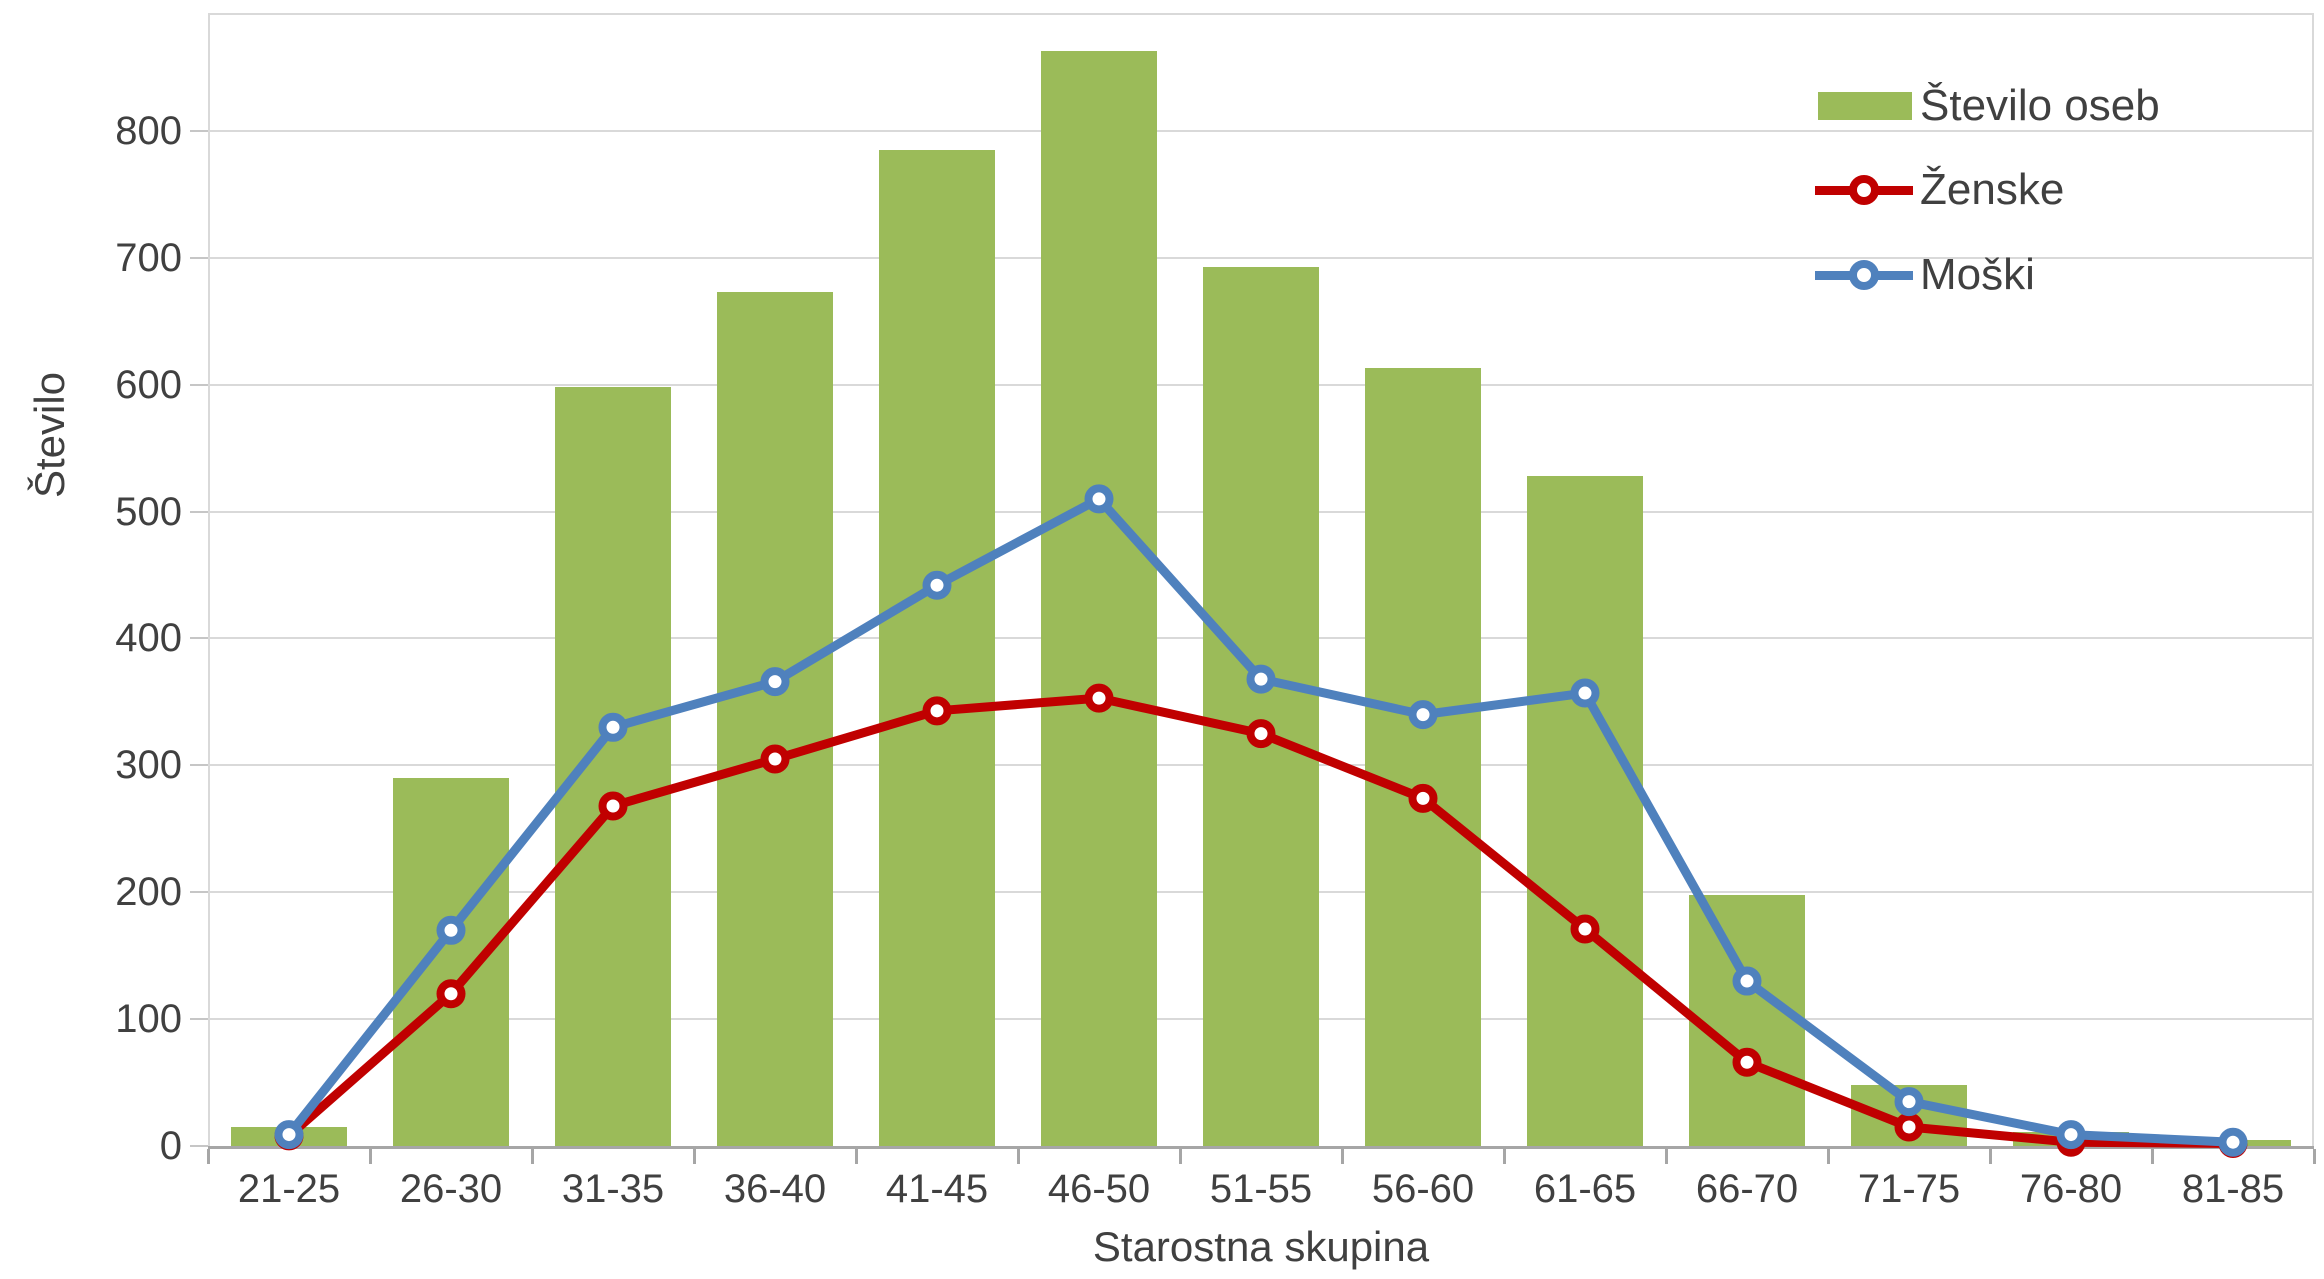 This screenshot has width=2324, height=1279. I want to click on x-axis-line, so click(1261, 1147).